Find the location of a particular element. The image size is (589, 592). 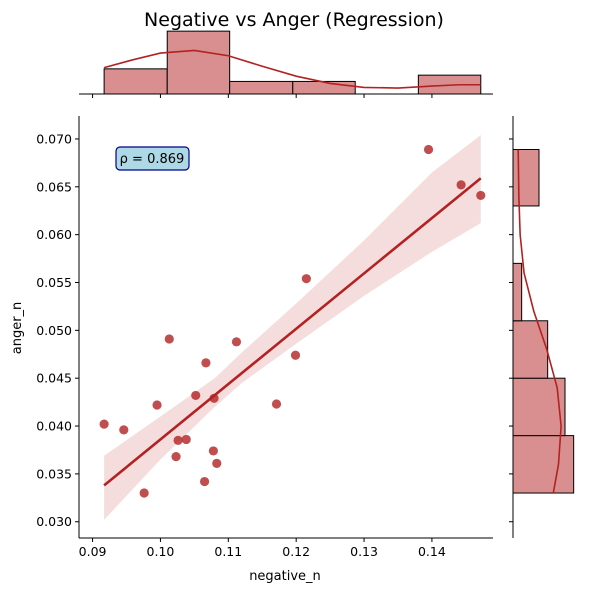

annotation-box is located at coordinates (152, 158).